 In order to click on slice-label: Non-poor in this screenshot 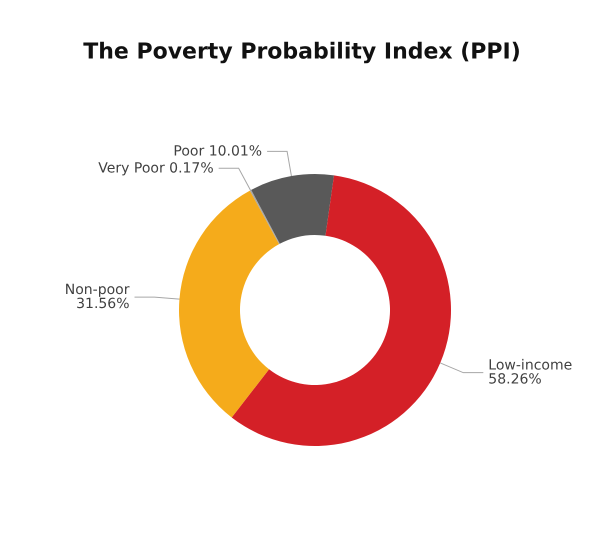, I will do `click(97, 290)`.